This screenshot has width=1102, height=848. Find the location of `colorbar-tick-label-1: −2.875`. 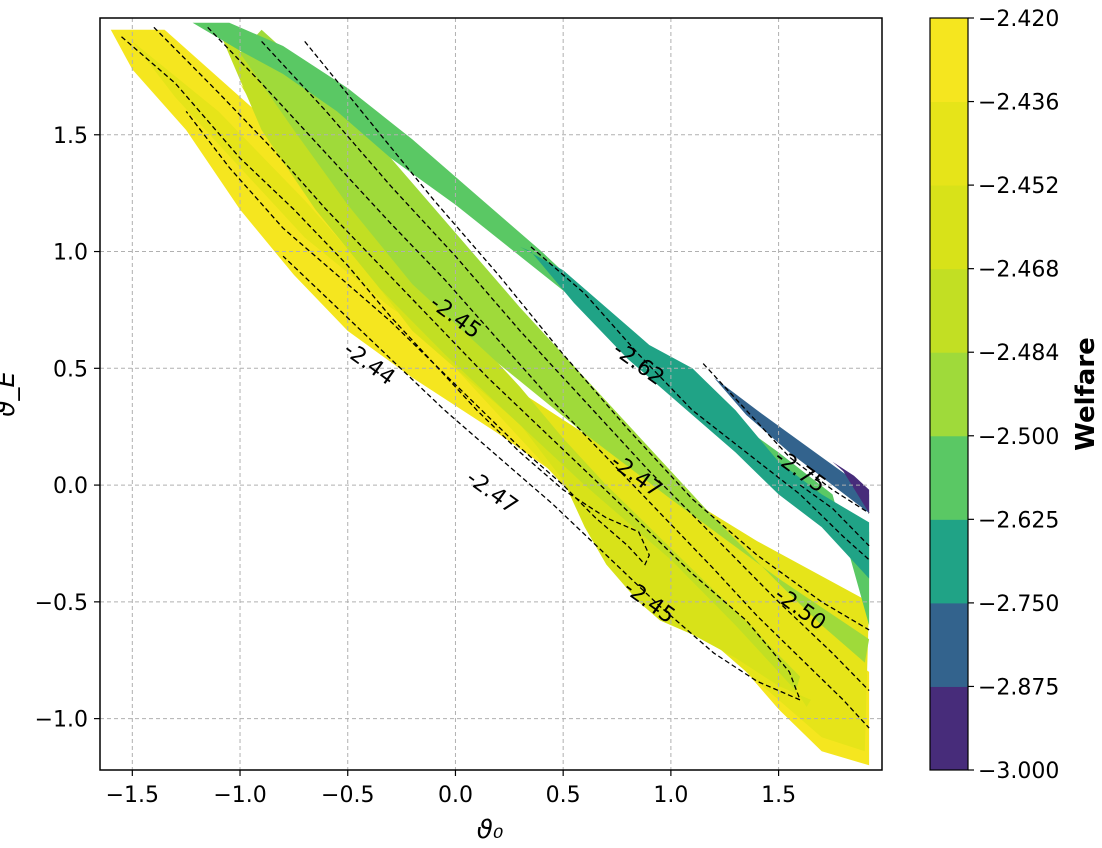

colorbar-tick-label-1: −2.875 is located at coordinates (1018, 687).